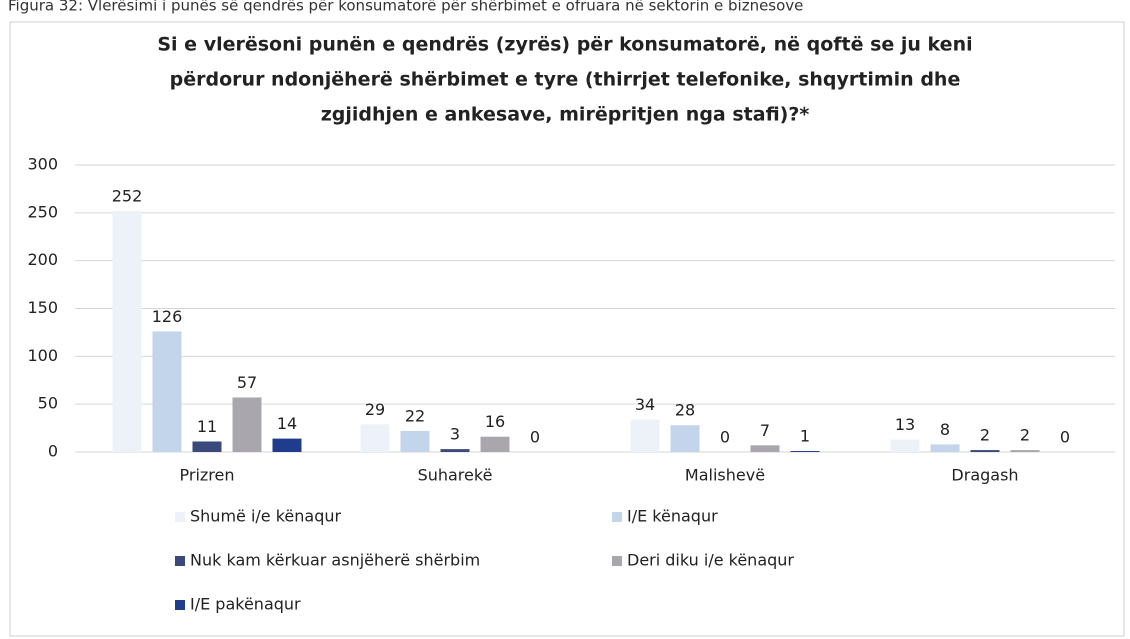 This screenshot has width=1130, height=639. I want to click on data-label: 126, so click(167, 316).